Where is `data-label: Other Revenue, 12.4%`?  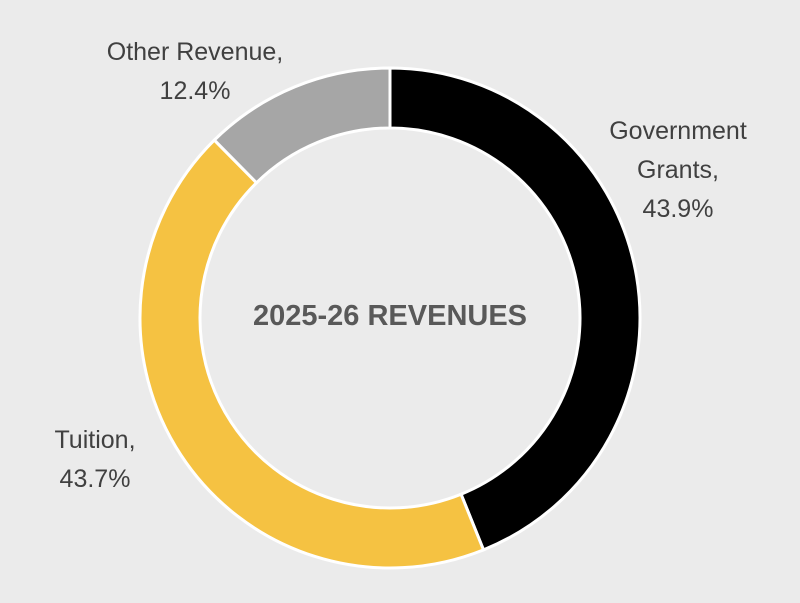 data-label: Other Revenue, 12.4% is located at coordinates (195, 72).